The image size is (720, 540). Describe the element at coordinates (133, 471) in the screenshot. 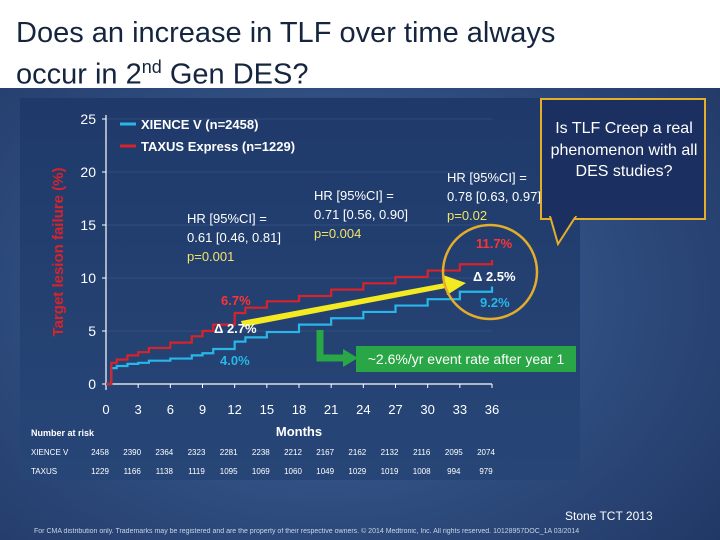

I see `risk-cell: 1166` at that location.